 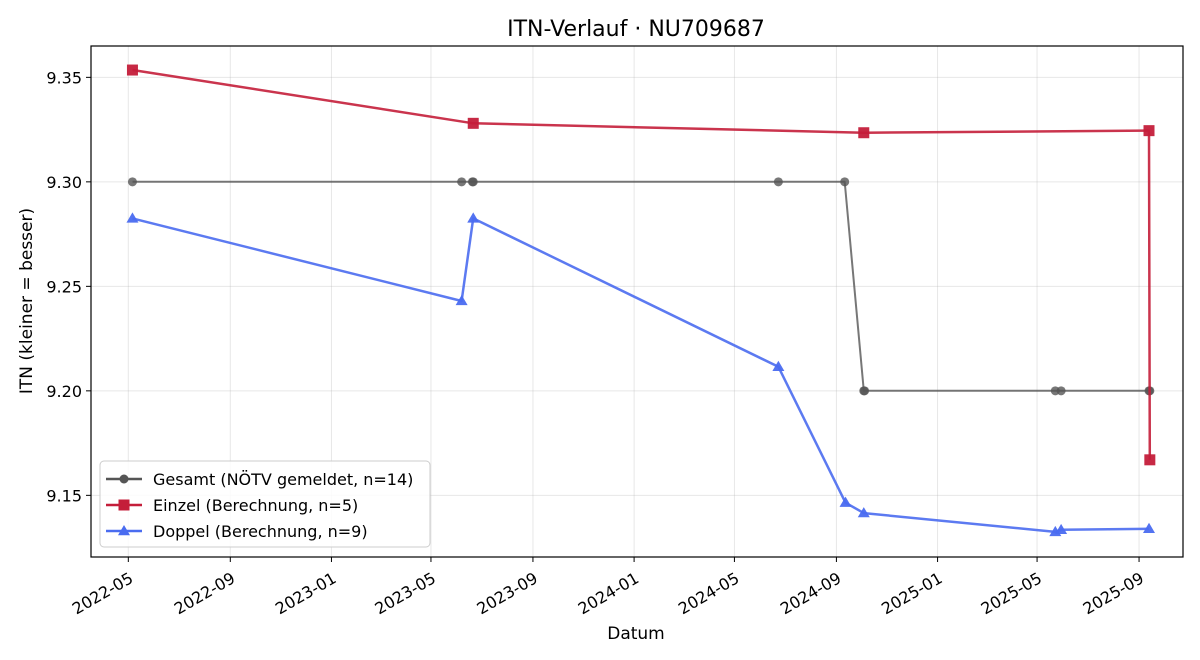 I want to click on x-tick-label: 2023-05, so click(x=405, y=593).